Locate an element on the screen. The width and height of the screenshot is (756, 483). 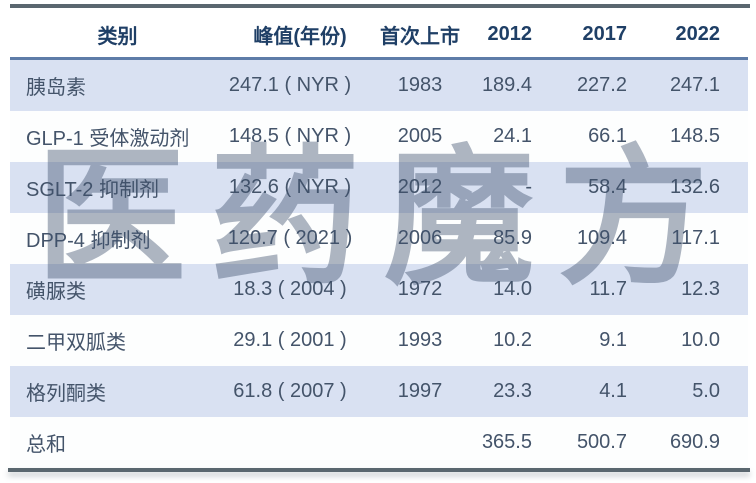
category-cell: 总和 is located at coordinates (46, 445).